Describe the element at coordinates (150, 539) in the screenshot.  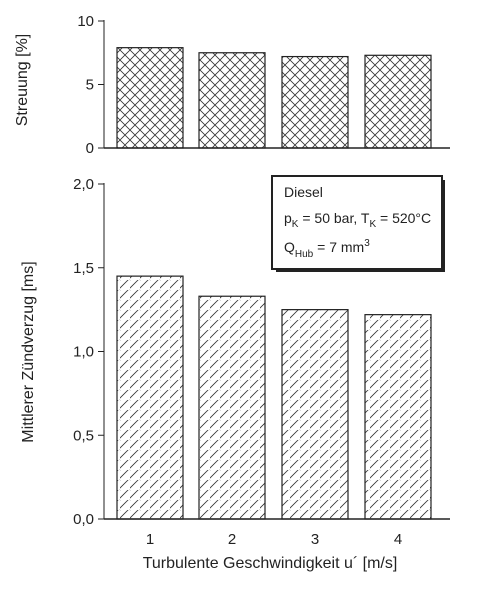
I see `x-tick-label: 1` at that location.